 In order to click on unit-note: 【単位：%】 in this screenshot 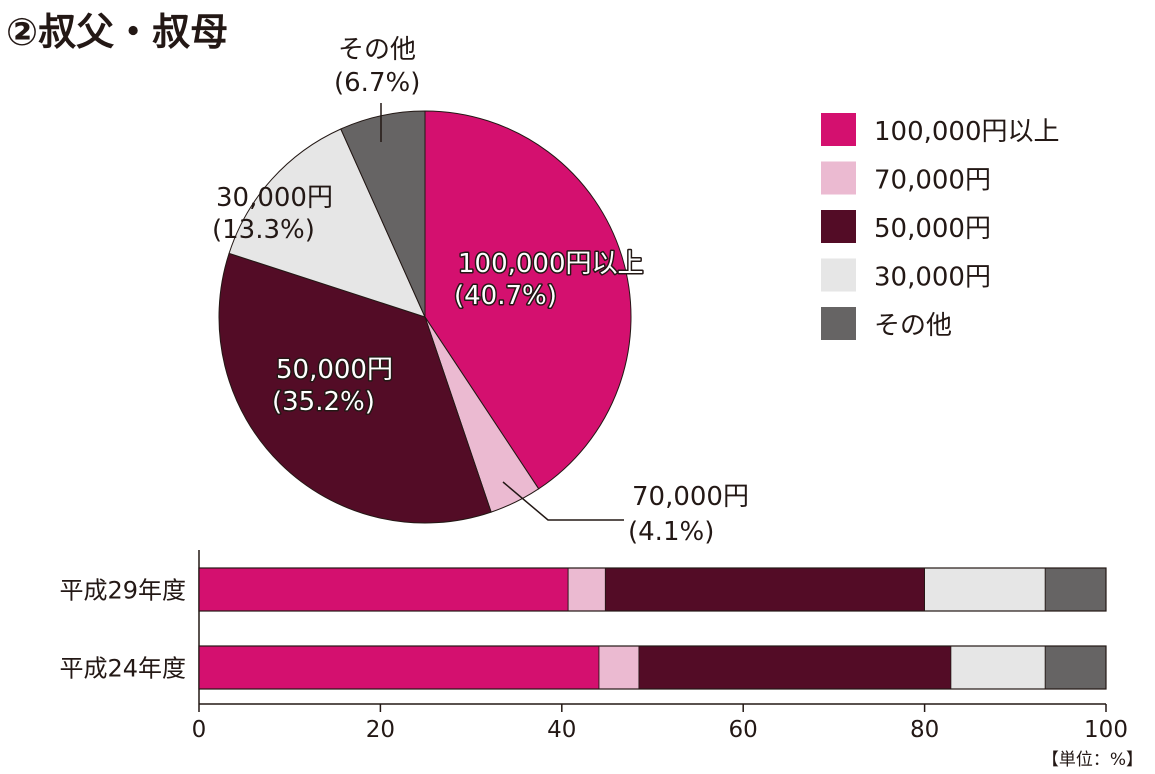, I will do `click(1092, 760)`.